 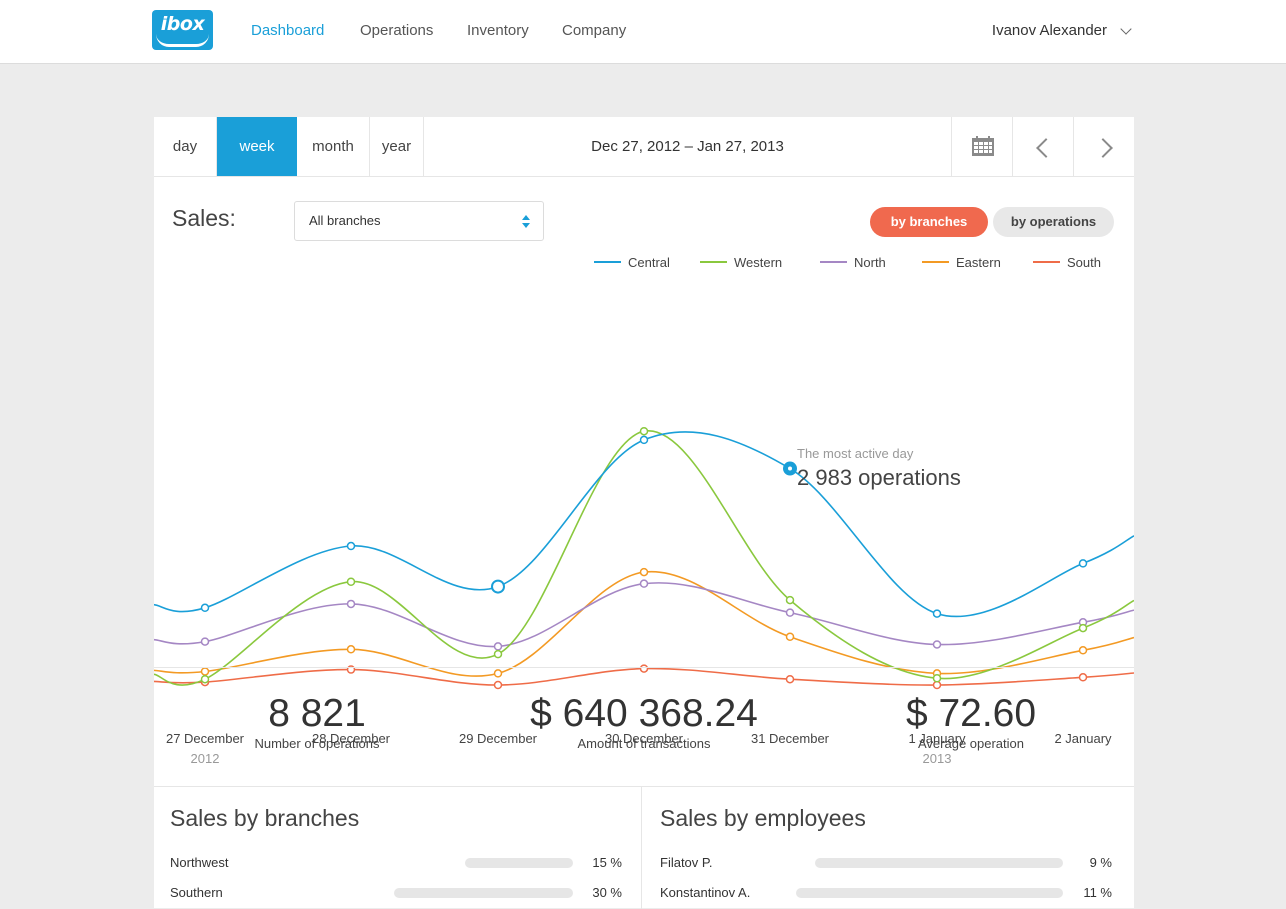 I want to click on legend-western: Western, so click(x=741, y=262).